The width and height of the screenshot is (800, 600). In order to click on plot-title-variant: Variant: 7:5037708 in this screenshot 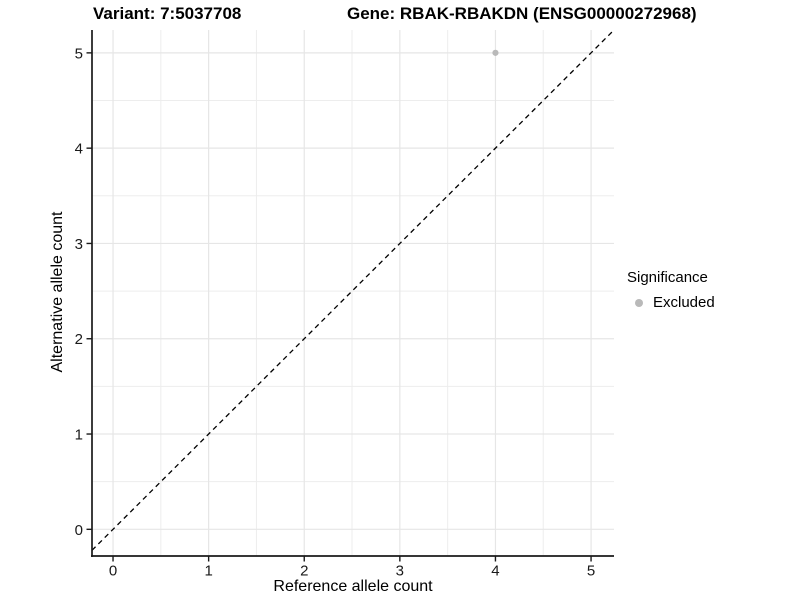, I will do `click(167, 13)`.